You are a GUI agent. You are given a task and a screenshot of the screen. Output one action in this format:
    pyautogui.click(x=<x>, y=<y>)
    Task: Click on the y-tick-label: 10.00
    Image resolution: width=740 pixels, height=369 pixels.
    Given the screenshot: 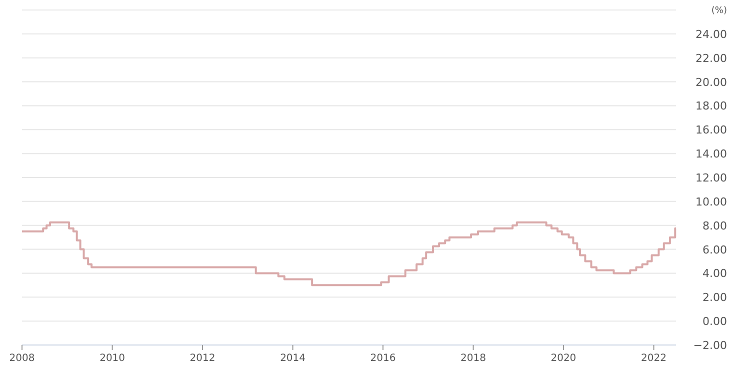 What is the action you would take?
    pyautogui.click(x=711, y=201)
    